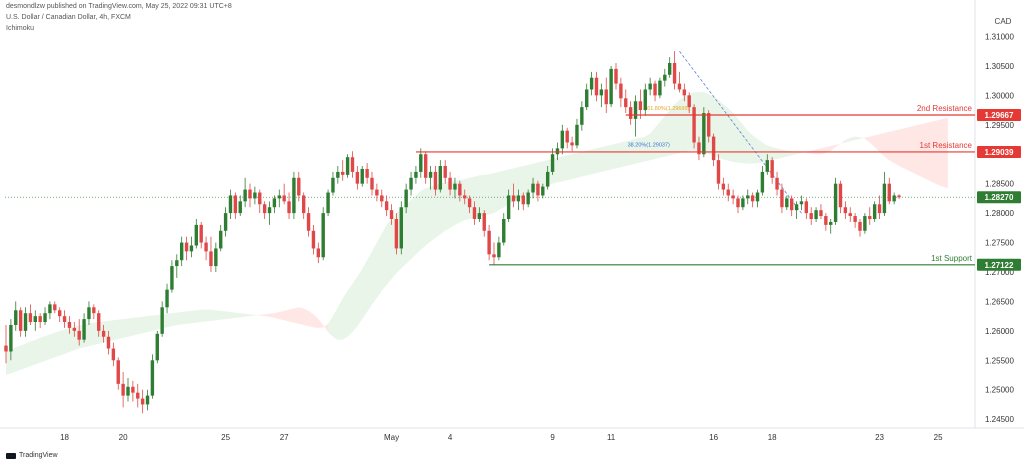 The width and height of the screenshot is (1024, 463). Describe the element at coordinates (999, 360) in the screenshot. I see `y-tick-label: 1.25500` at that location.